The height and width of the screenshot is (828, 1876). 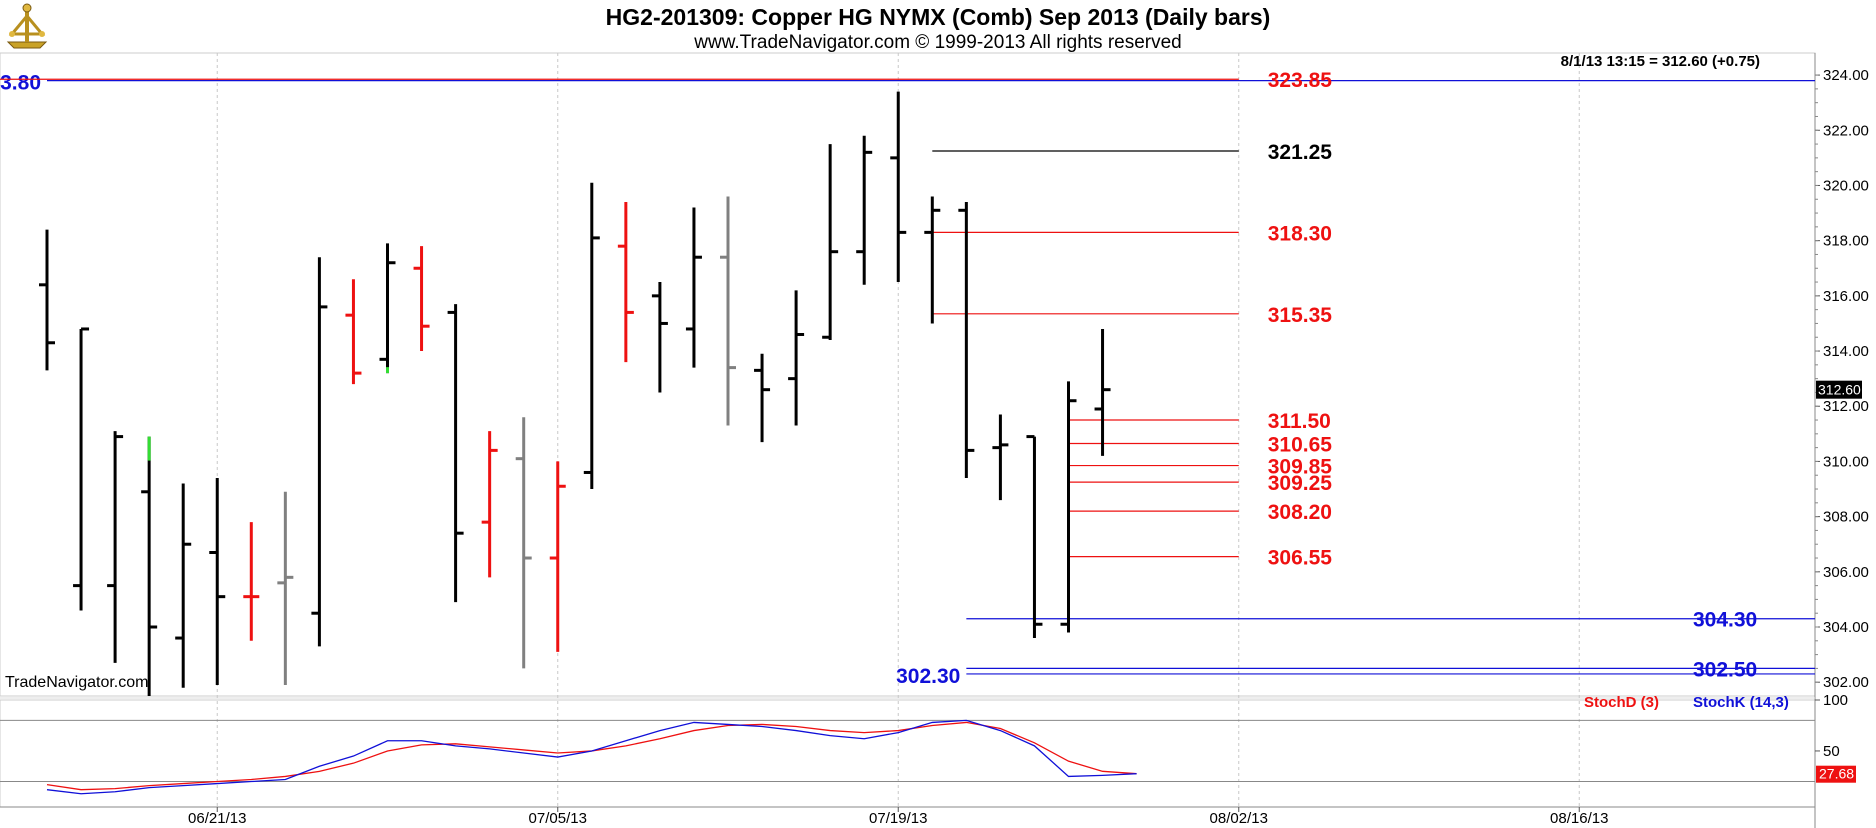 What do you see at coordinates (1300, 315) in the screenshot?
I see `level-label: 315.35` at bounding box center [1300, 315].